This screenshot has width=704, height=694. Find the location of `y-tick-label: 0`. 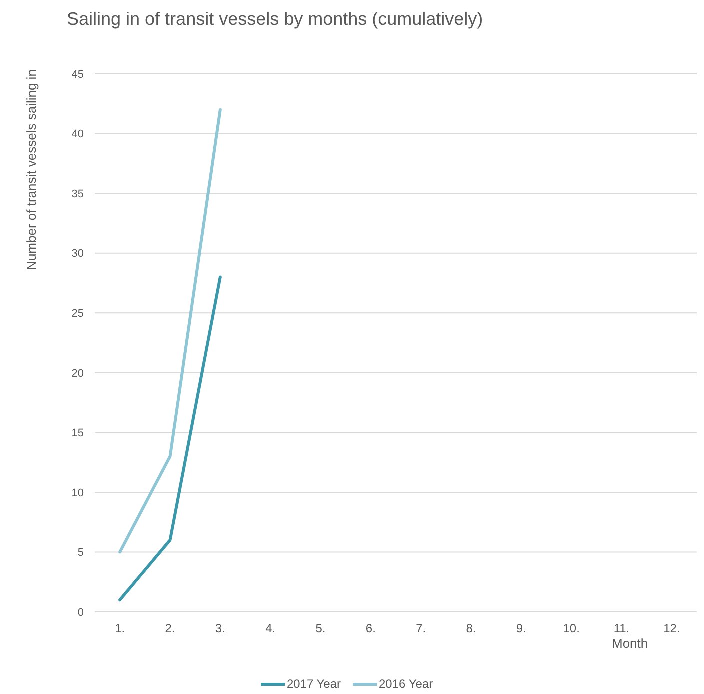

y-tick-label: 0 is located at coordinates (81, 612).